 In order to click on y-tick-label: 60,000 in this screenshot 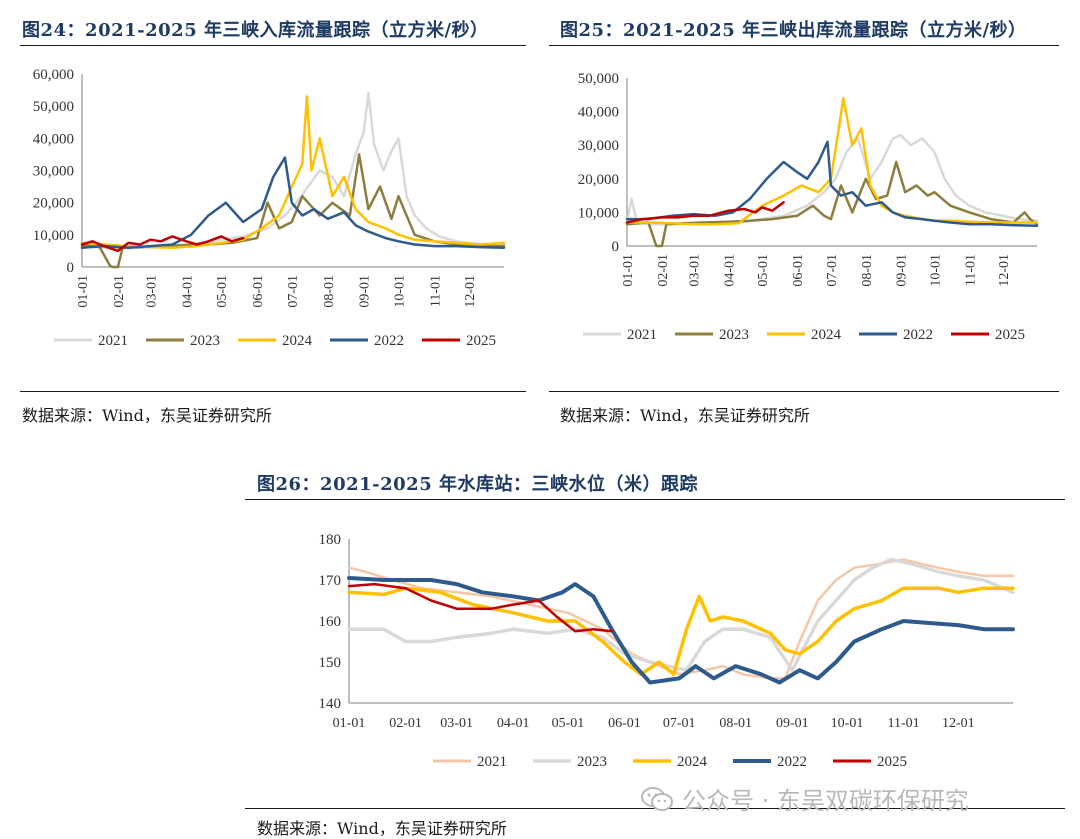, I will do `click(53, 75)`.